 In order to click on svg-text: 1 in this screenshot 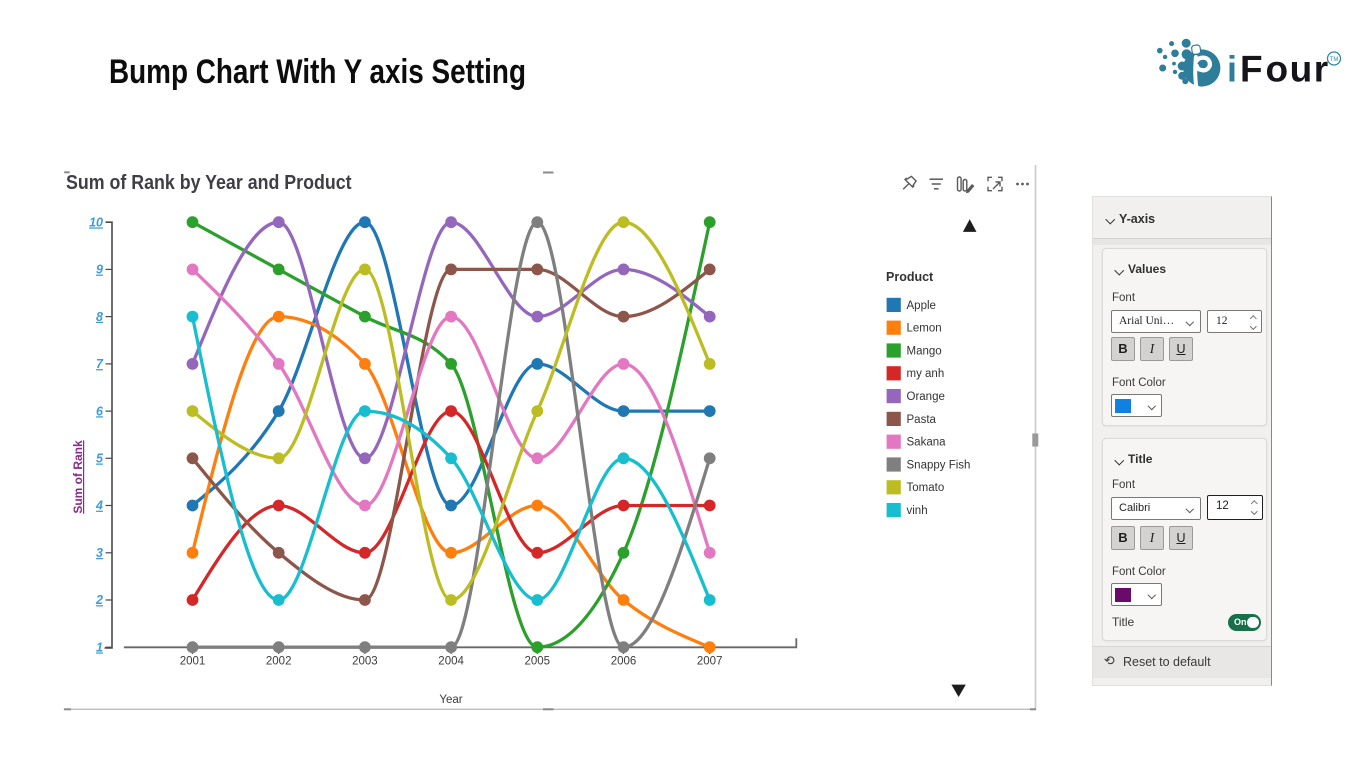, I will do `click(99, 647)`.